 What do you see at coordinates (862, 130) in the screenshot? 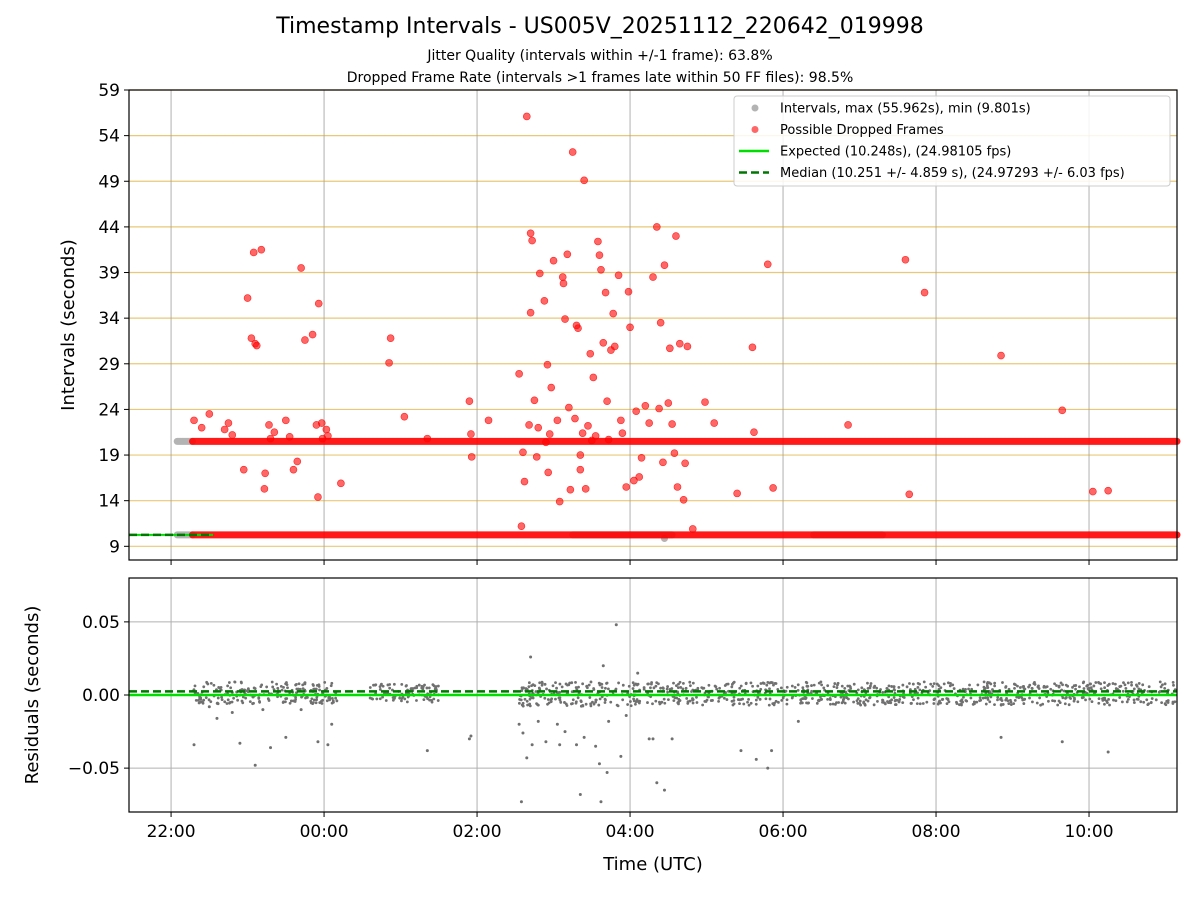
I see `legend-entry-label: Possible Dropped Frames` at bounding box center [862, 130].